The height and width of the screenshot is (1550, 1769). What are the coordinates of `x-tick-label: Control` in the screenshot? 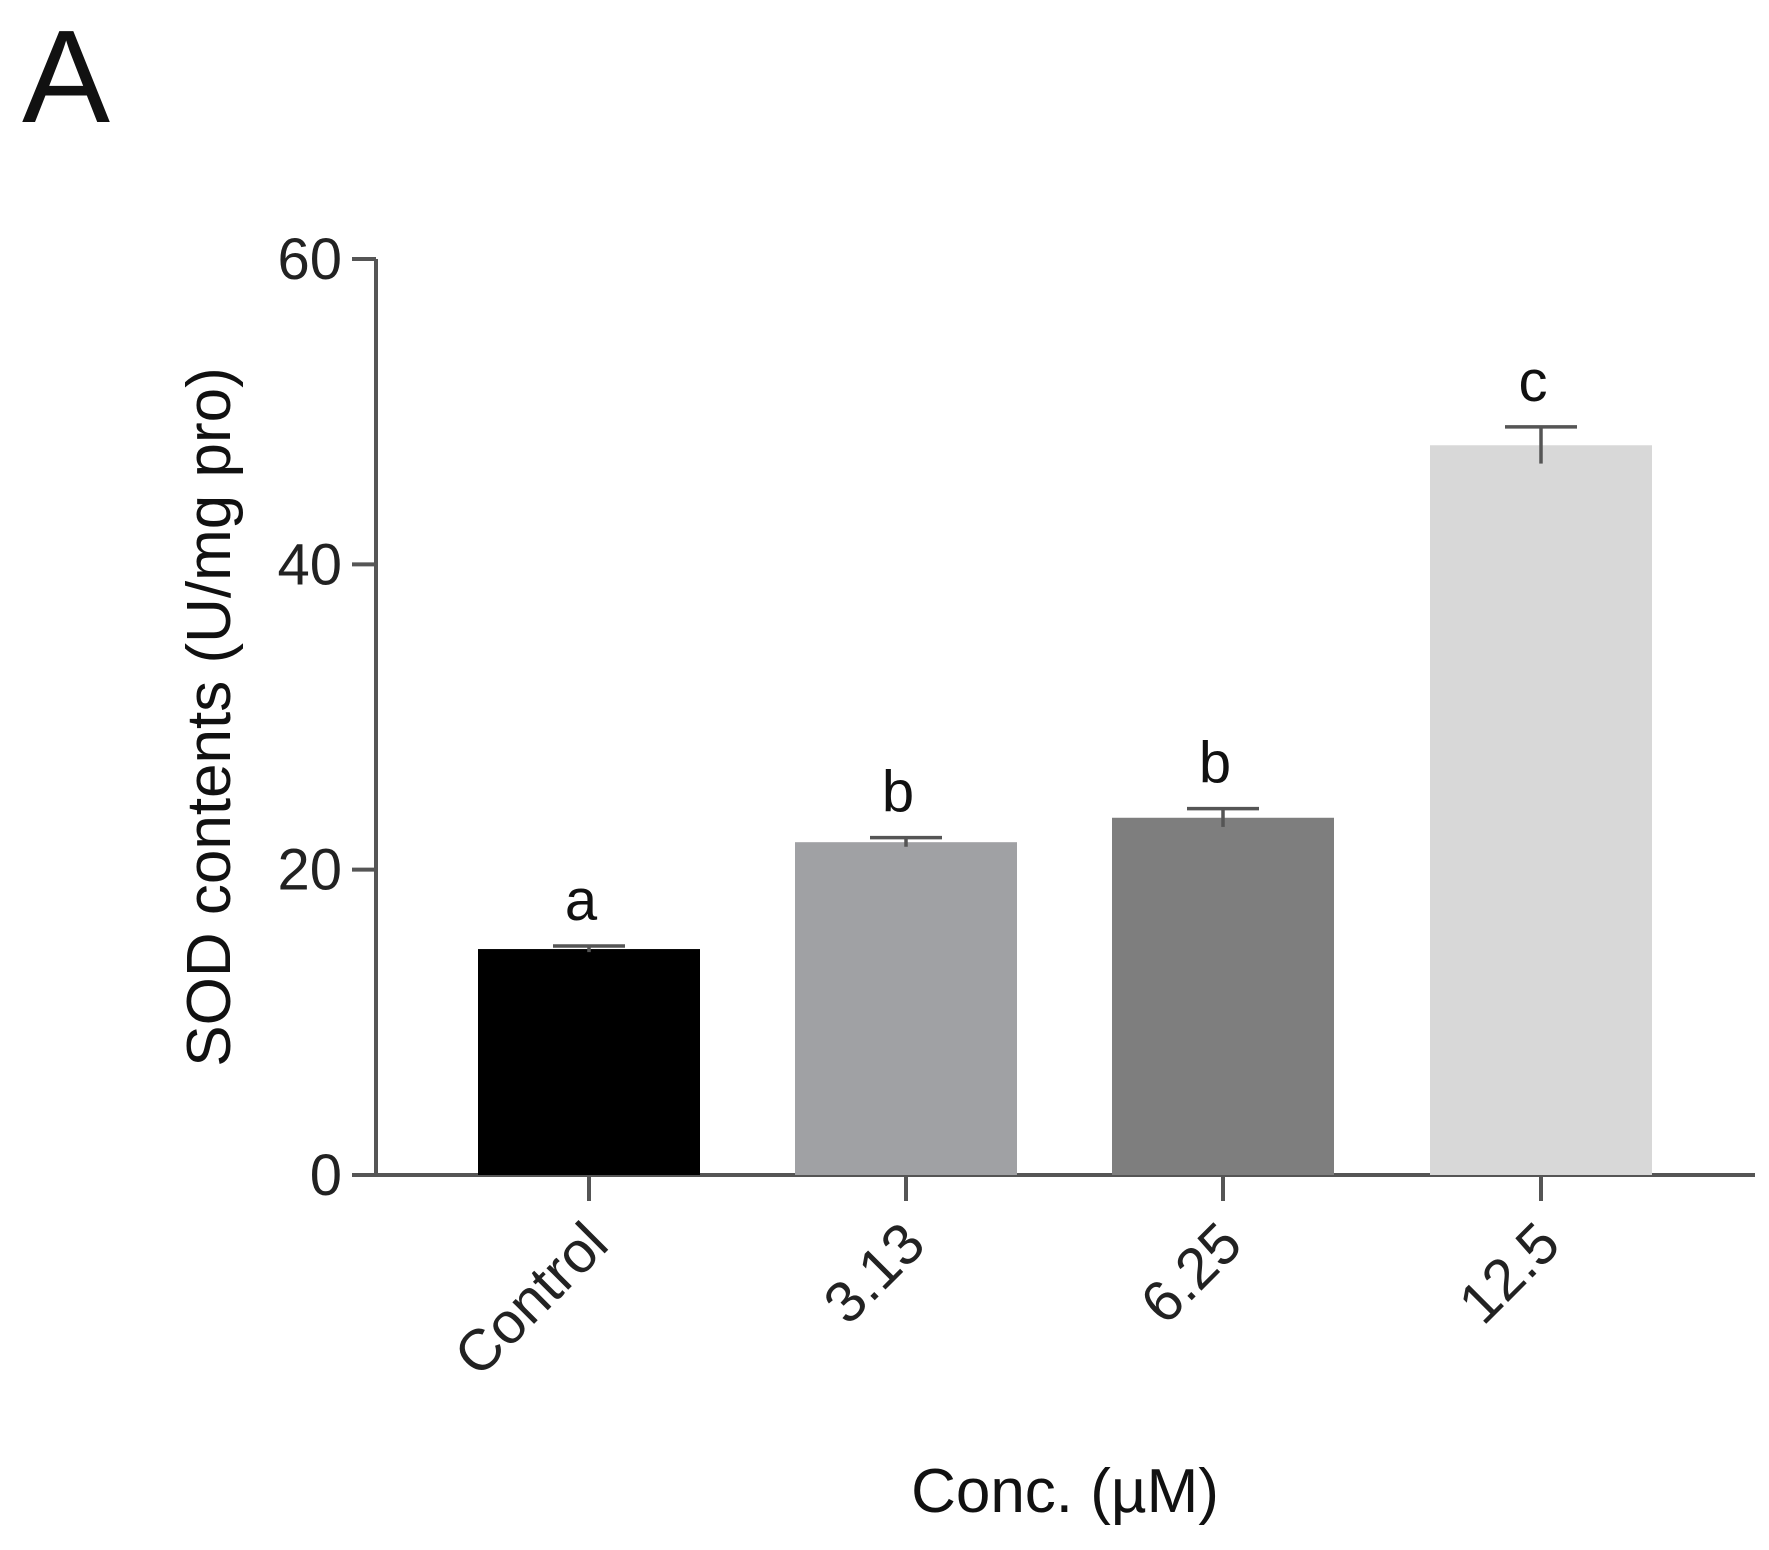 It's located at (531, 1299).